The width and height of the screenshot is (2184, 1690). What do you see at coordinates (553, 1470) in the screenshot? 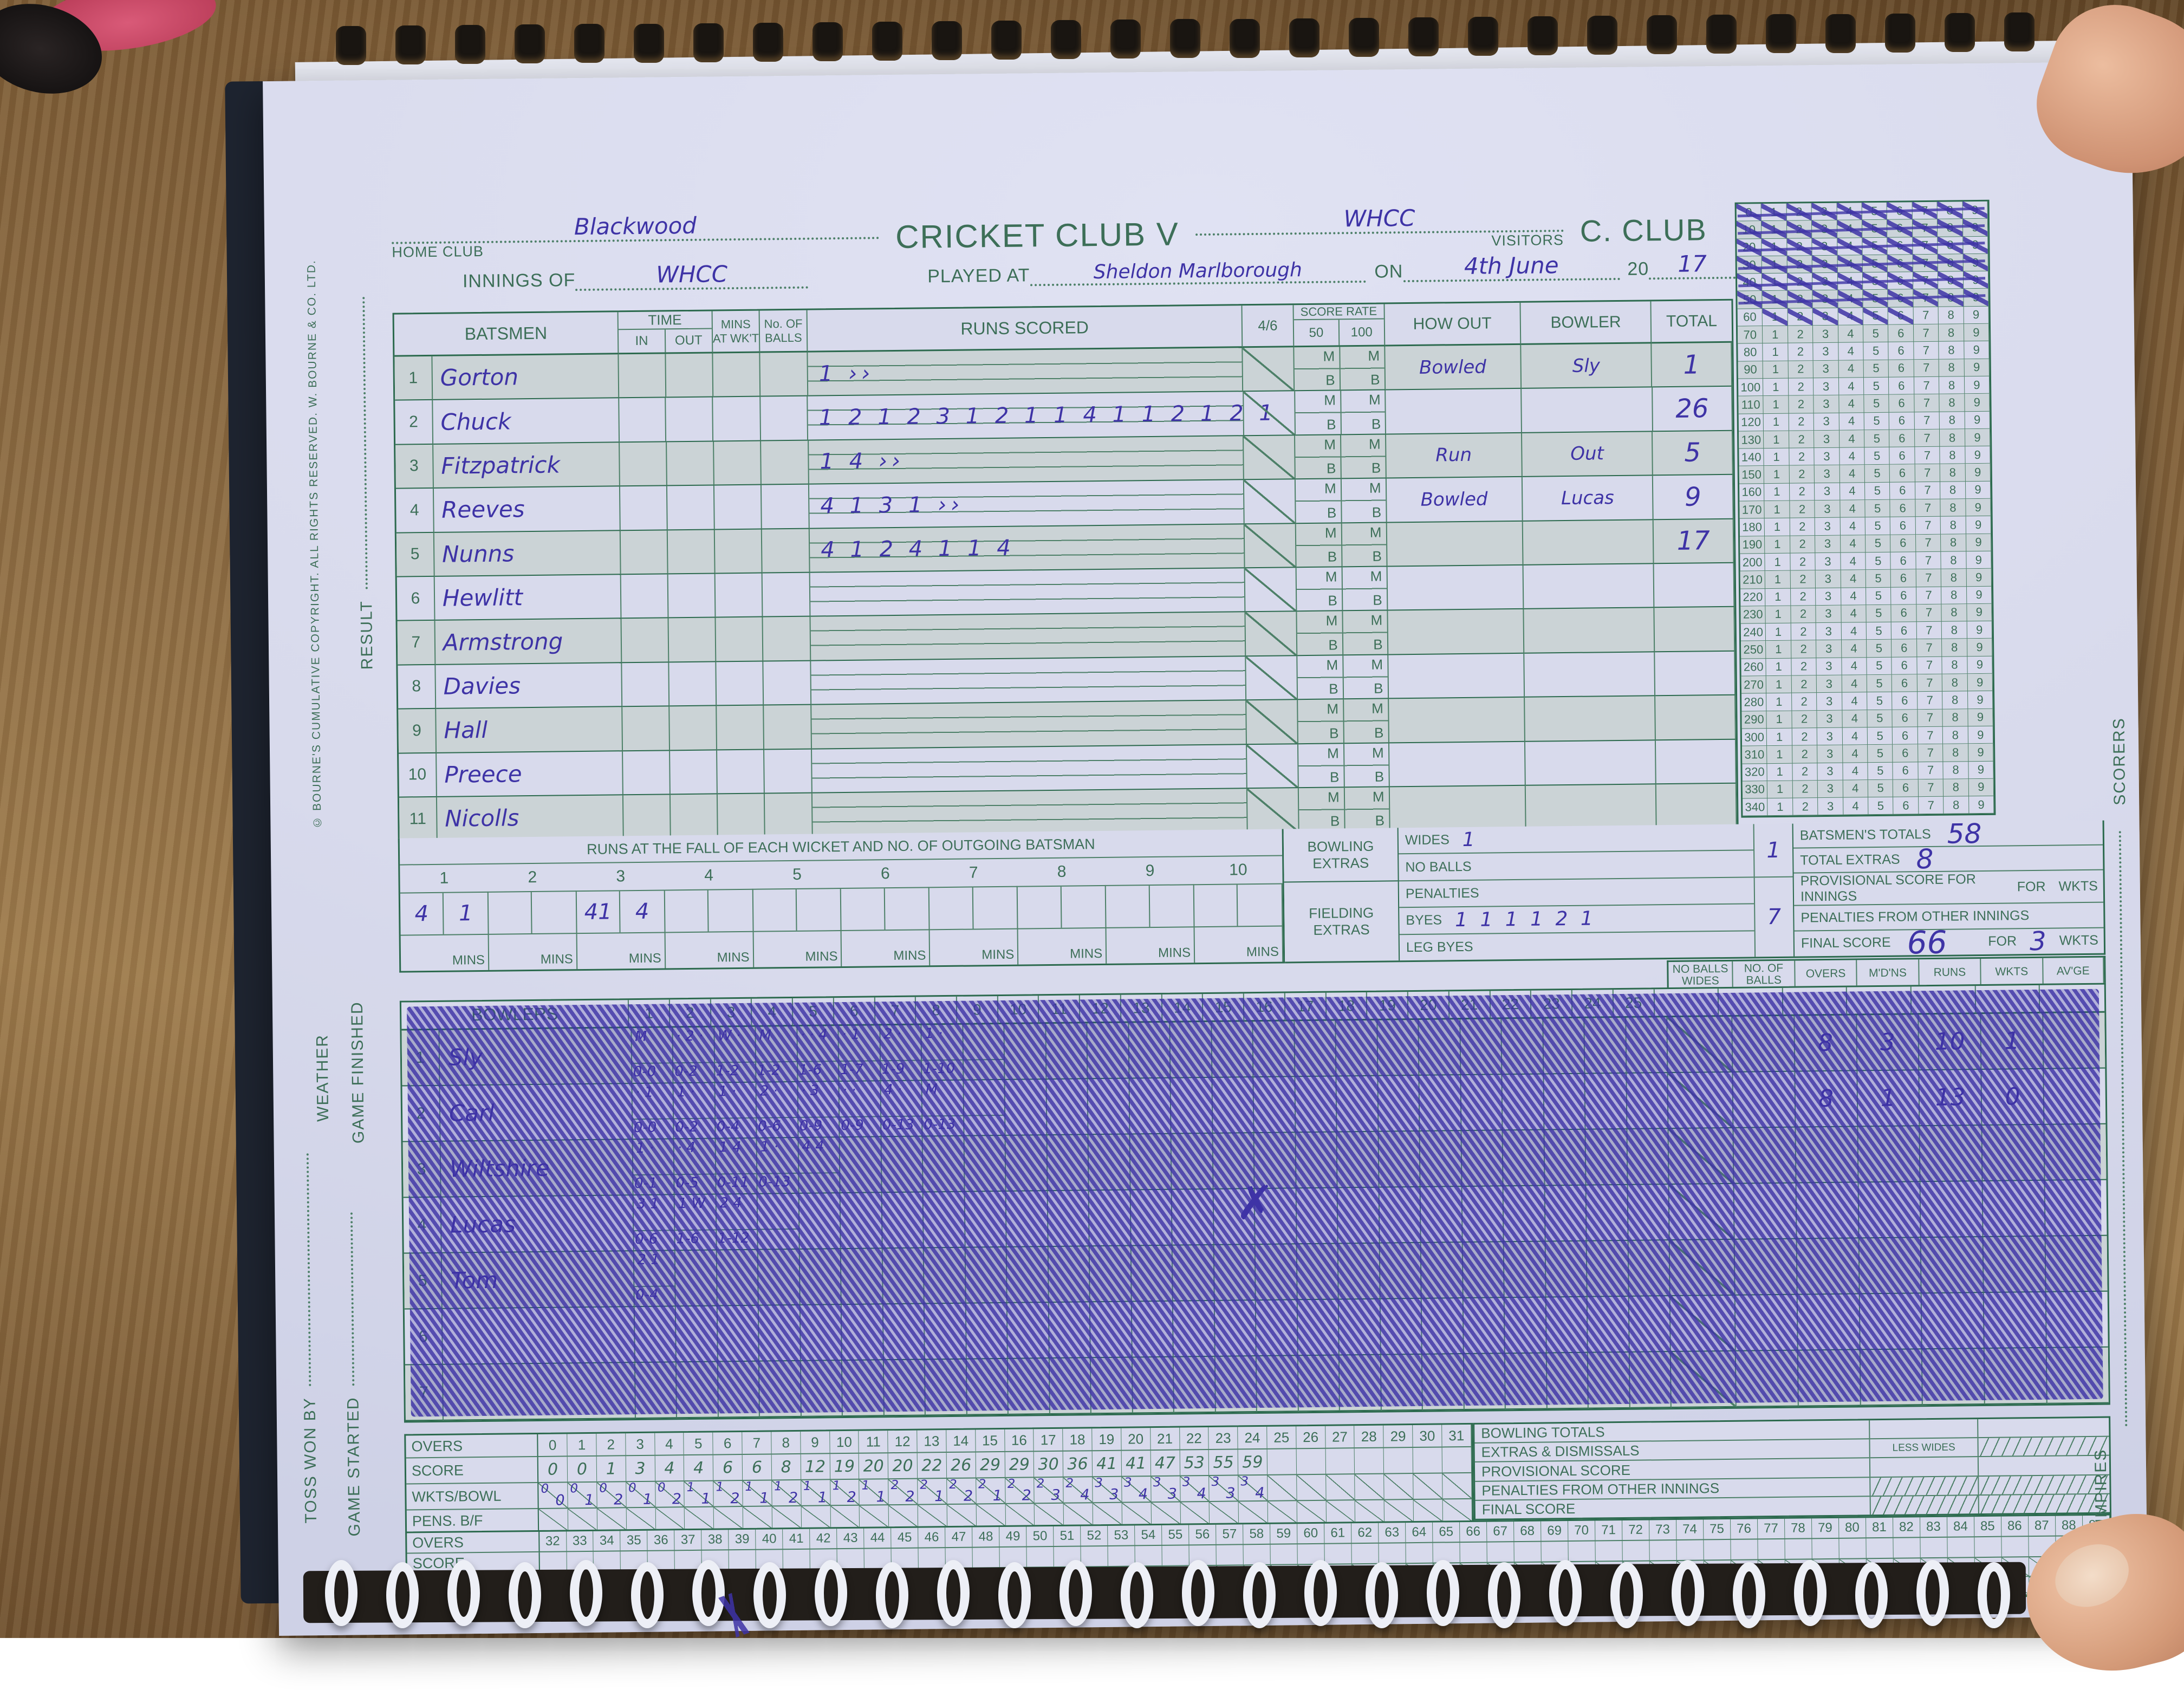
I see `score-value: 0` at bounding box center [553, 1470].